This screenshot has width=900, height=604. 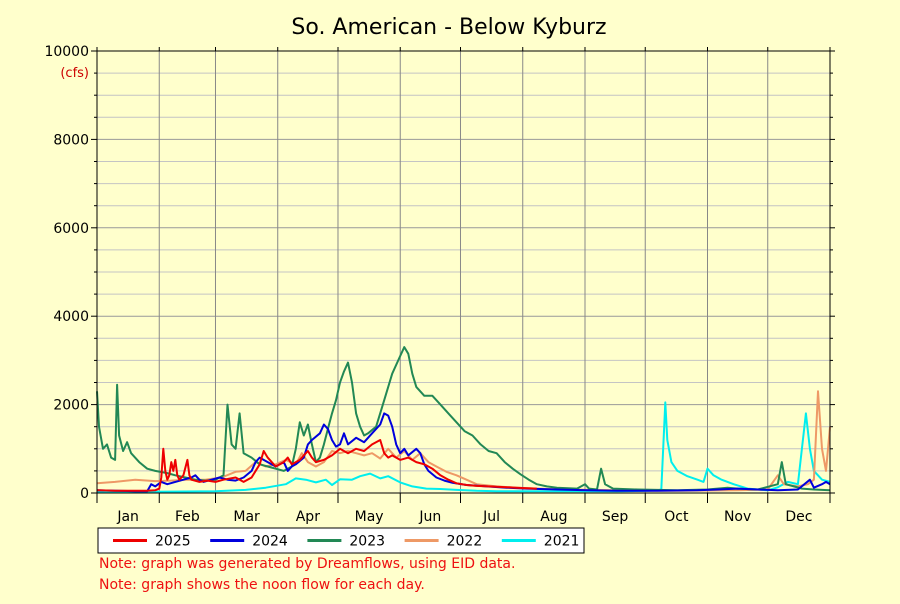 I want to click on y-tick-label: 8000, so click(x=71, y=140).